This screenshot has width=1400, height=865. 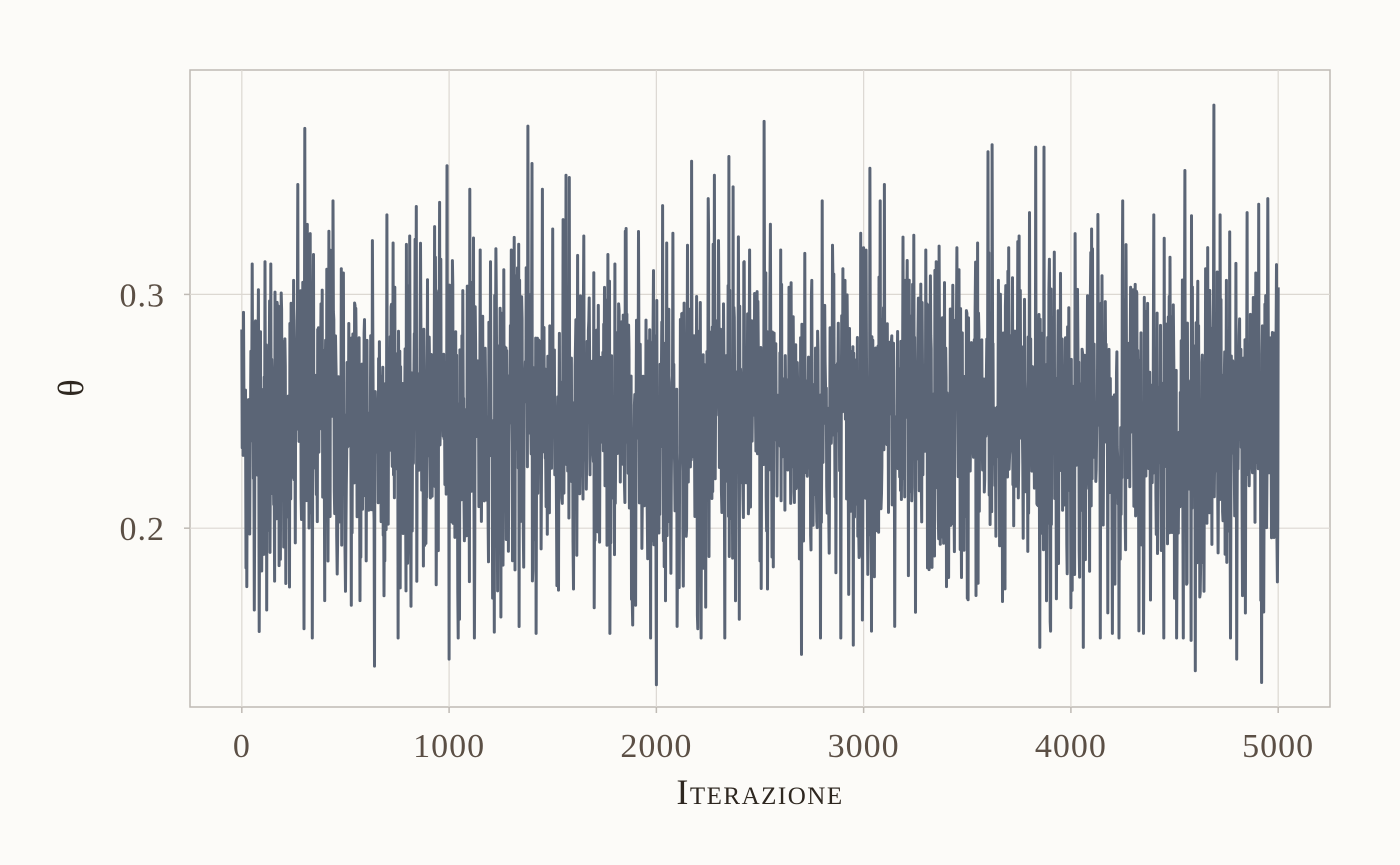 What do you see at coordinates (71, 387) in the screenshot?
I see `y-axis-label: θ` at bounding box center [71, 387].